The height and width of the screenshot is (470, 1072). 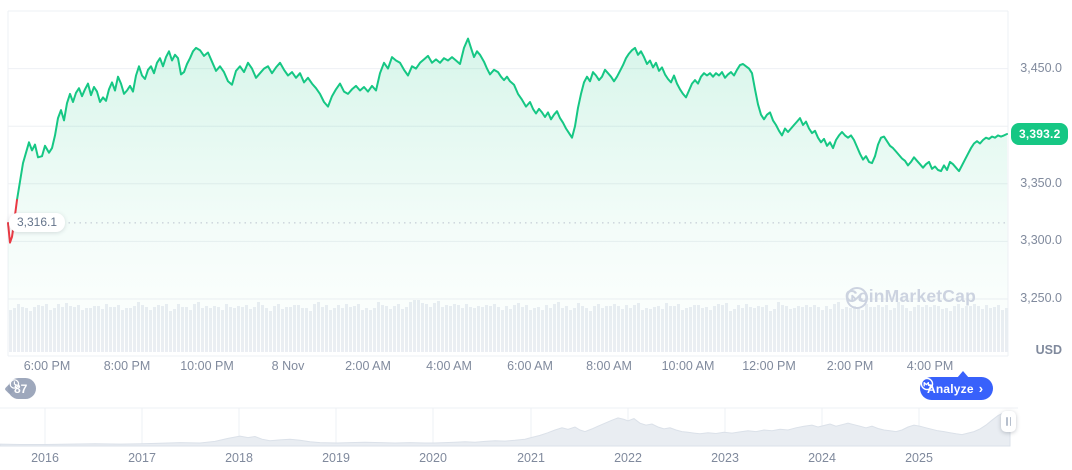 I want to click on analyze-button: Analyze ›, so click(x=957, y=388).